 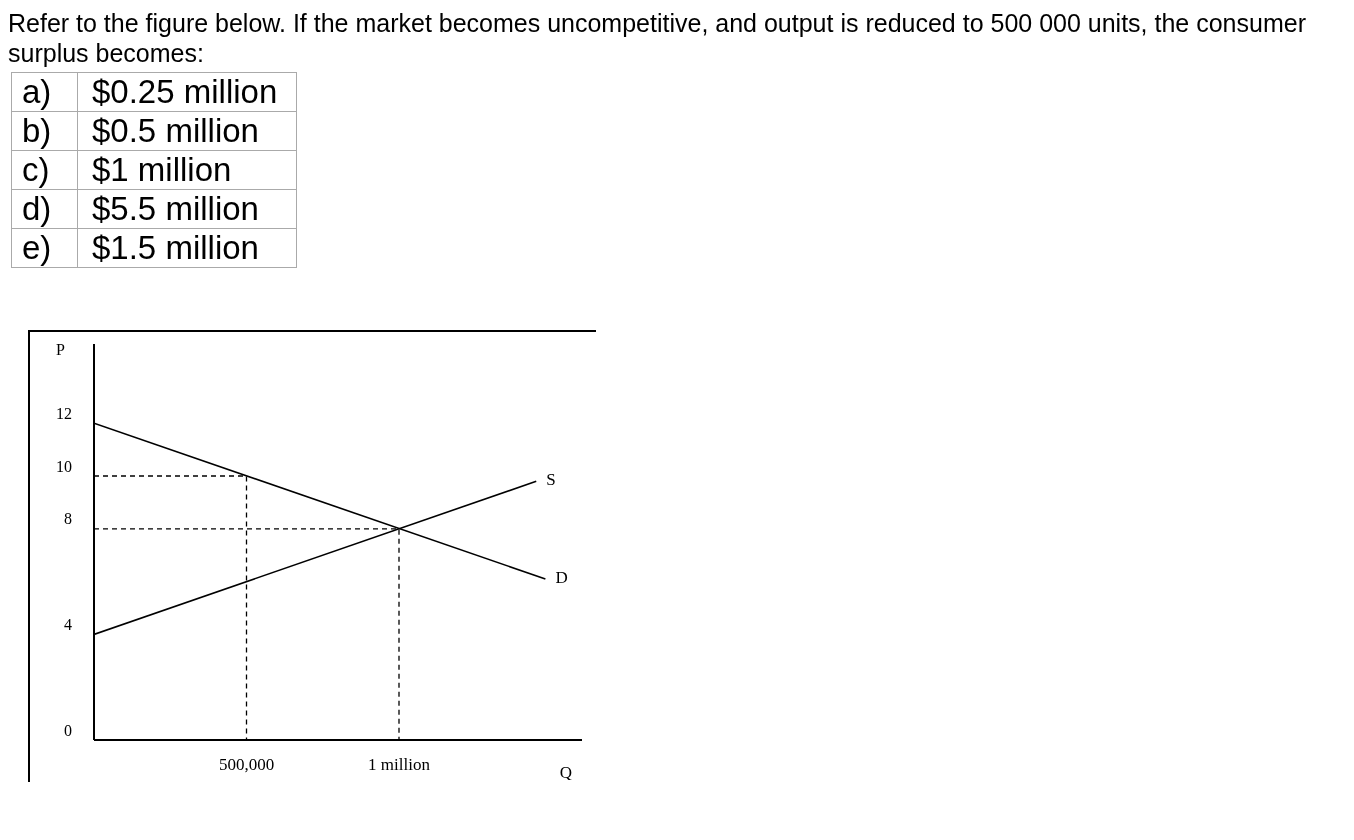 I want to click on series-label: S, so click(x=551, y=480).